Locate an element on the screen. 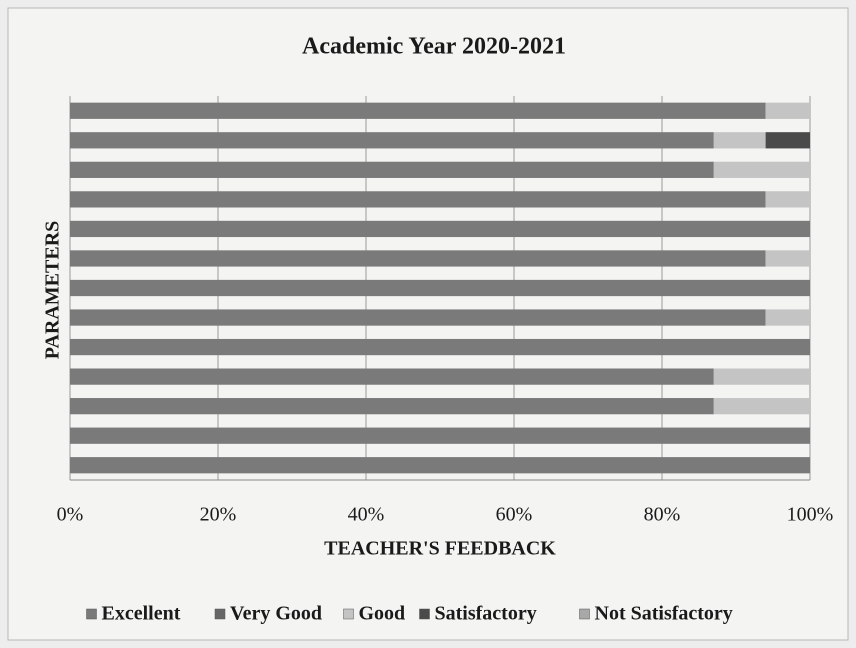  legend-label: Not Satisfactory is located at coordinates (664, 614).